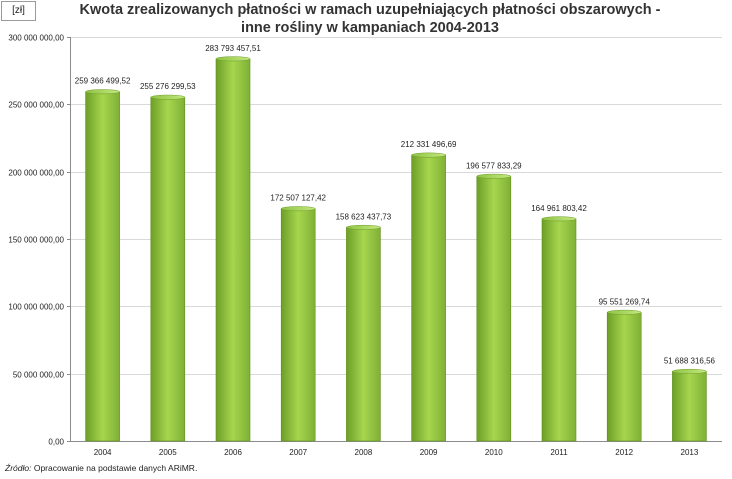 The height and width of the screenshot is (479, 732). What do you see at coordinates (36, 105) in the screenshot?
I see `y-tick-label: 250 000 000,00` at bounding box center [36, 105].